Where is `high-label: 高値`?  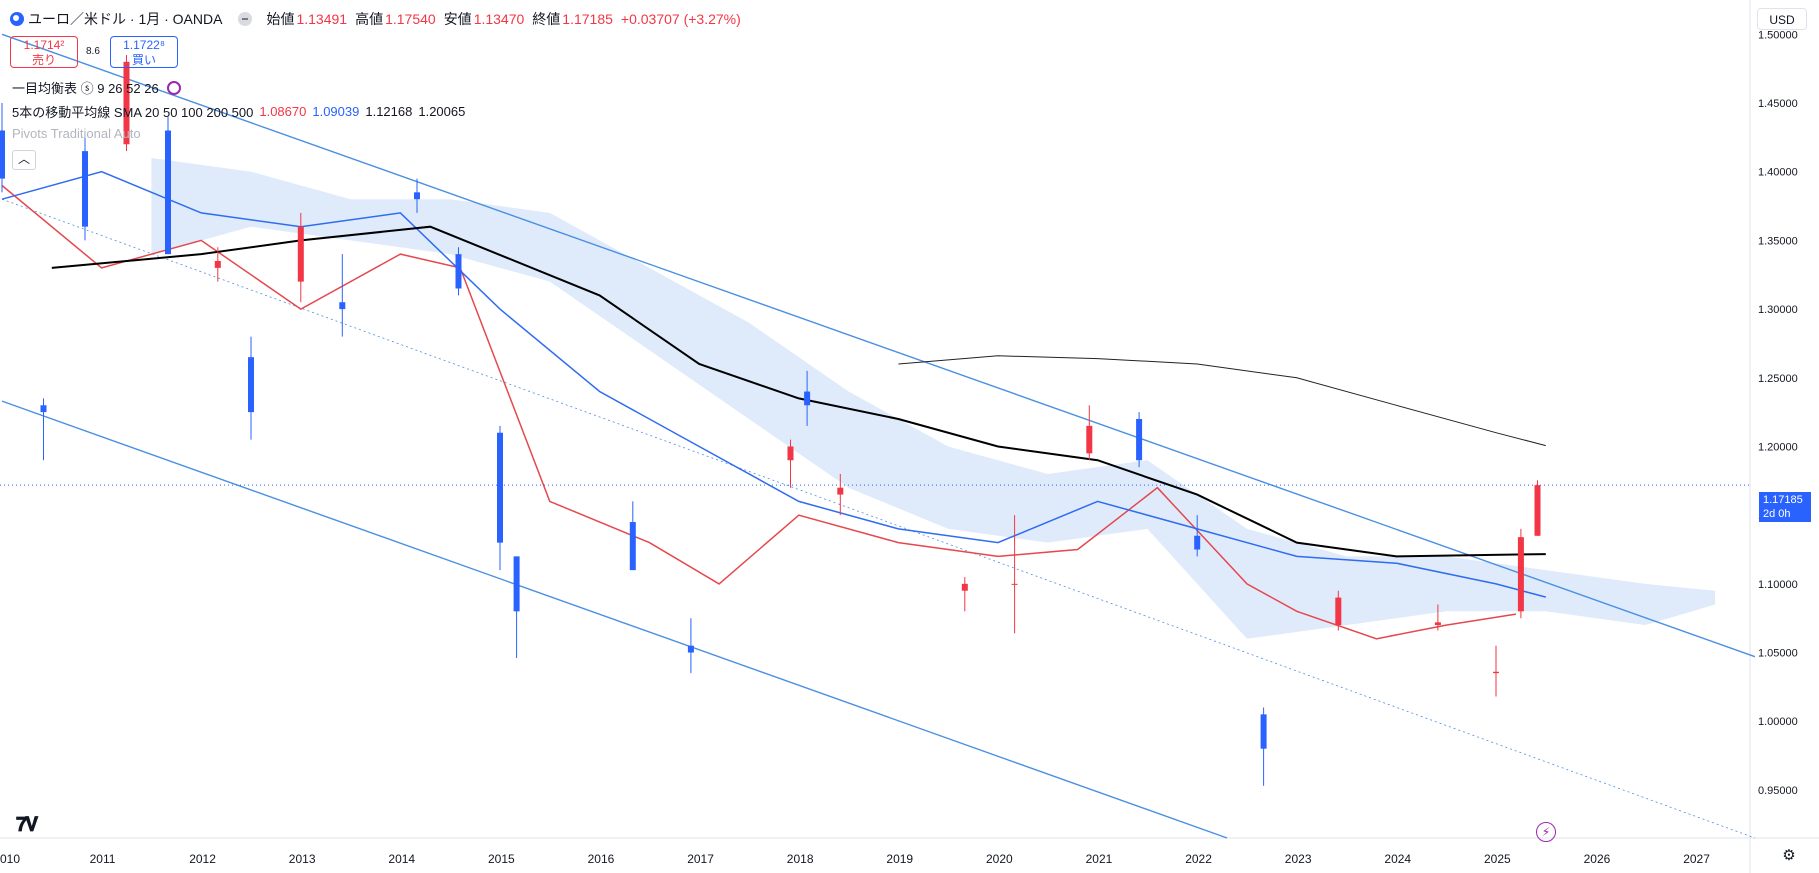
high-label: 高値 is located at coordinates (369, 19).